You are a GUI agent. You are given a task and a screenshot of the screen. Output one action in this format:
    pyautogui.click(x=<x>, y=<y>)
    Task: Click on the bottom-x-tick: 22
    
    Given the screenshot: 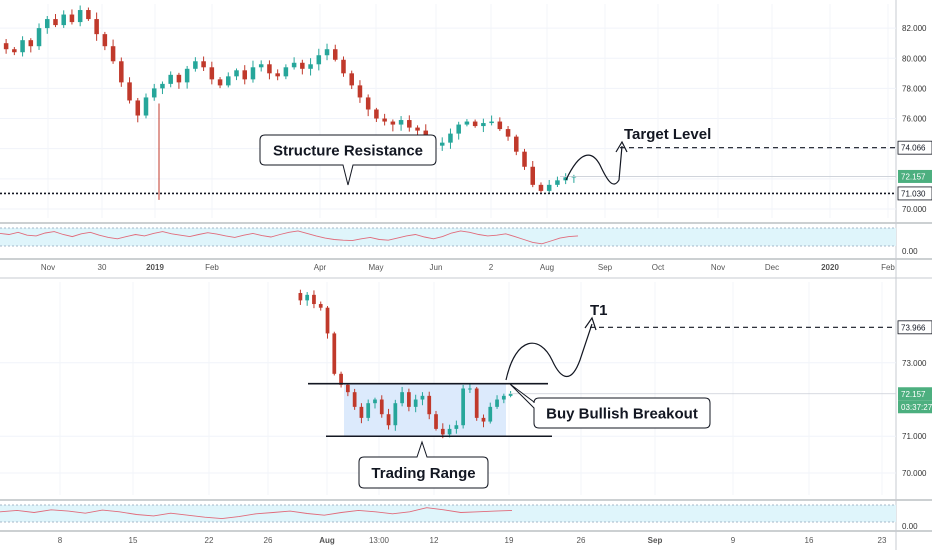 What is the action you would take?
    pyautogui.click(x=209, y=540)
    